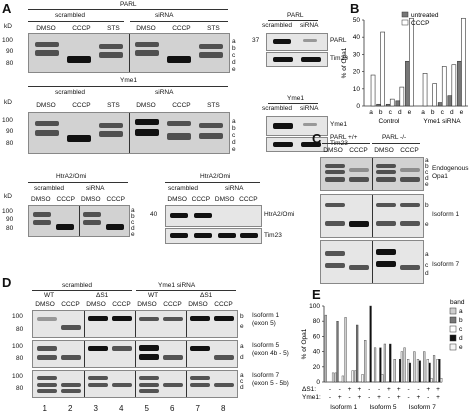 Image resolution: width=474 pixels, height=418 pixels. I want to click on e-ds1-0-0: -, so click(330, 389).